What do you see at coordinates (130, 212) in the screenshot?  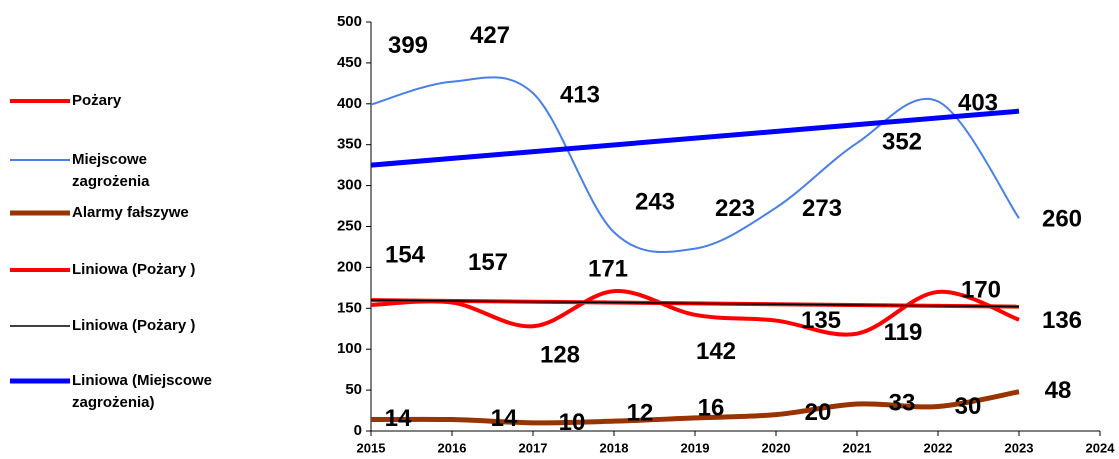 I see `legend-label: Alarmy fałszywe` at bounding box center [130, 212].